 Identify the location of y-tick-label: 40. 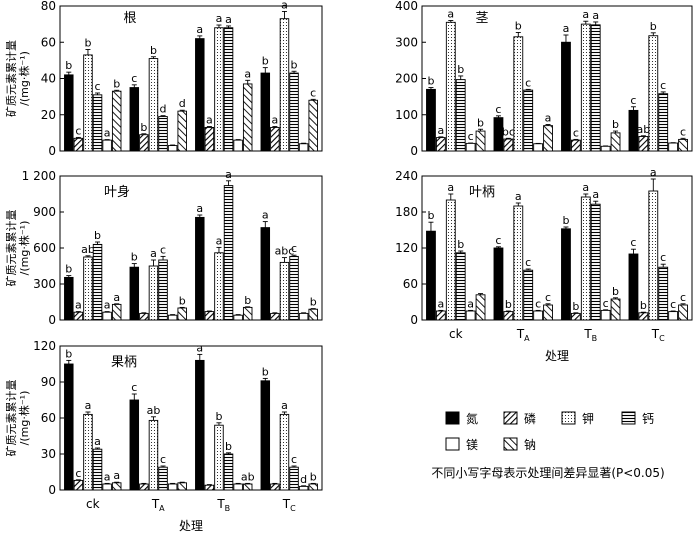
(48, 79).